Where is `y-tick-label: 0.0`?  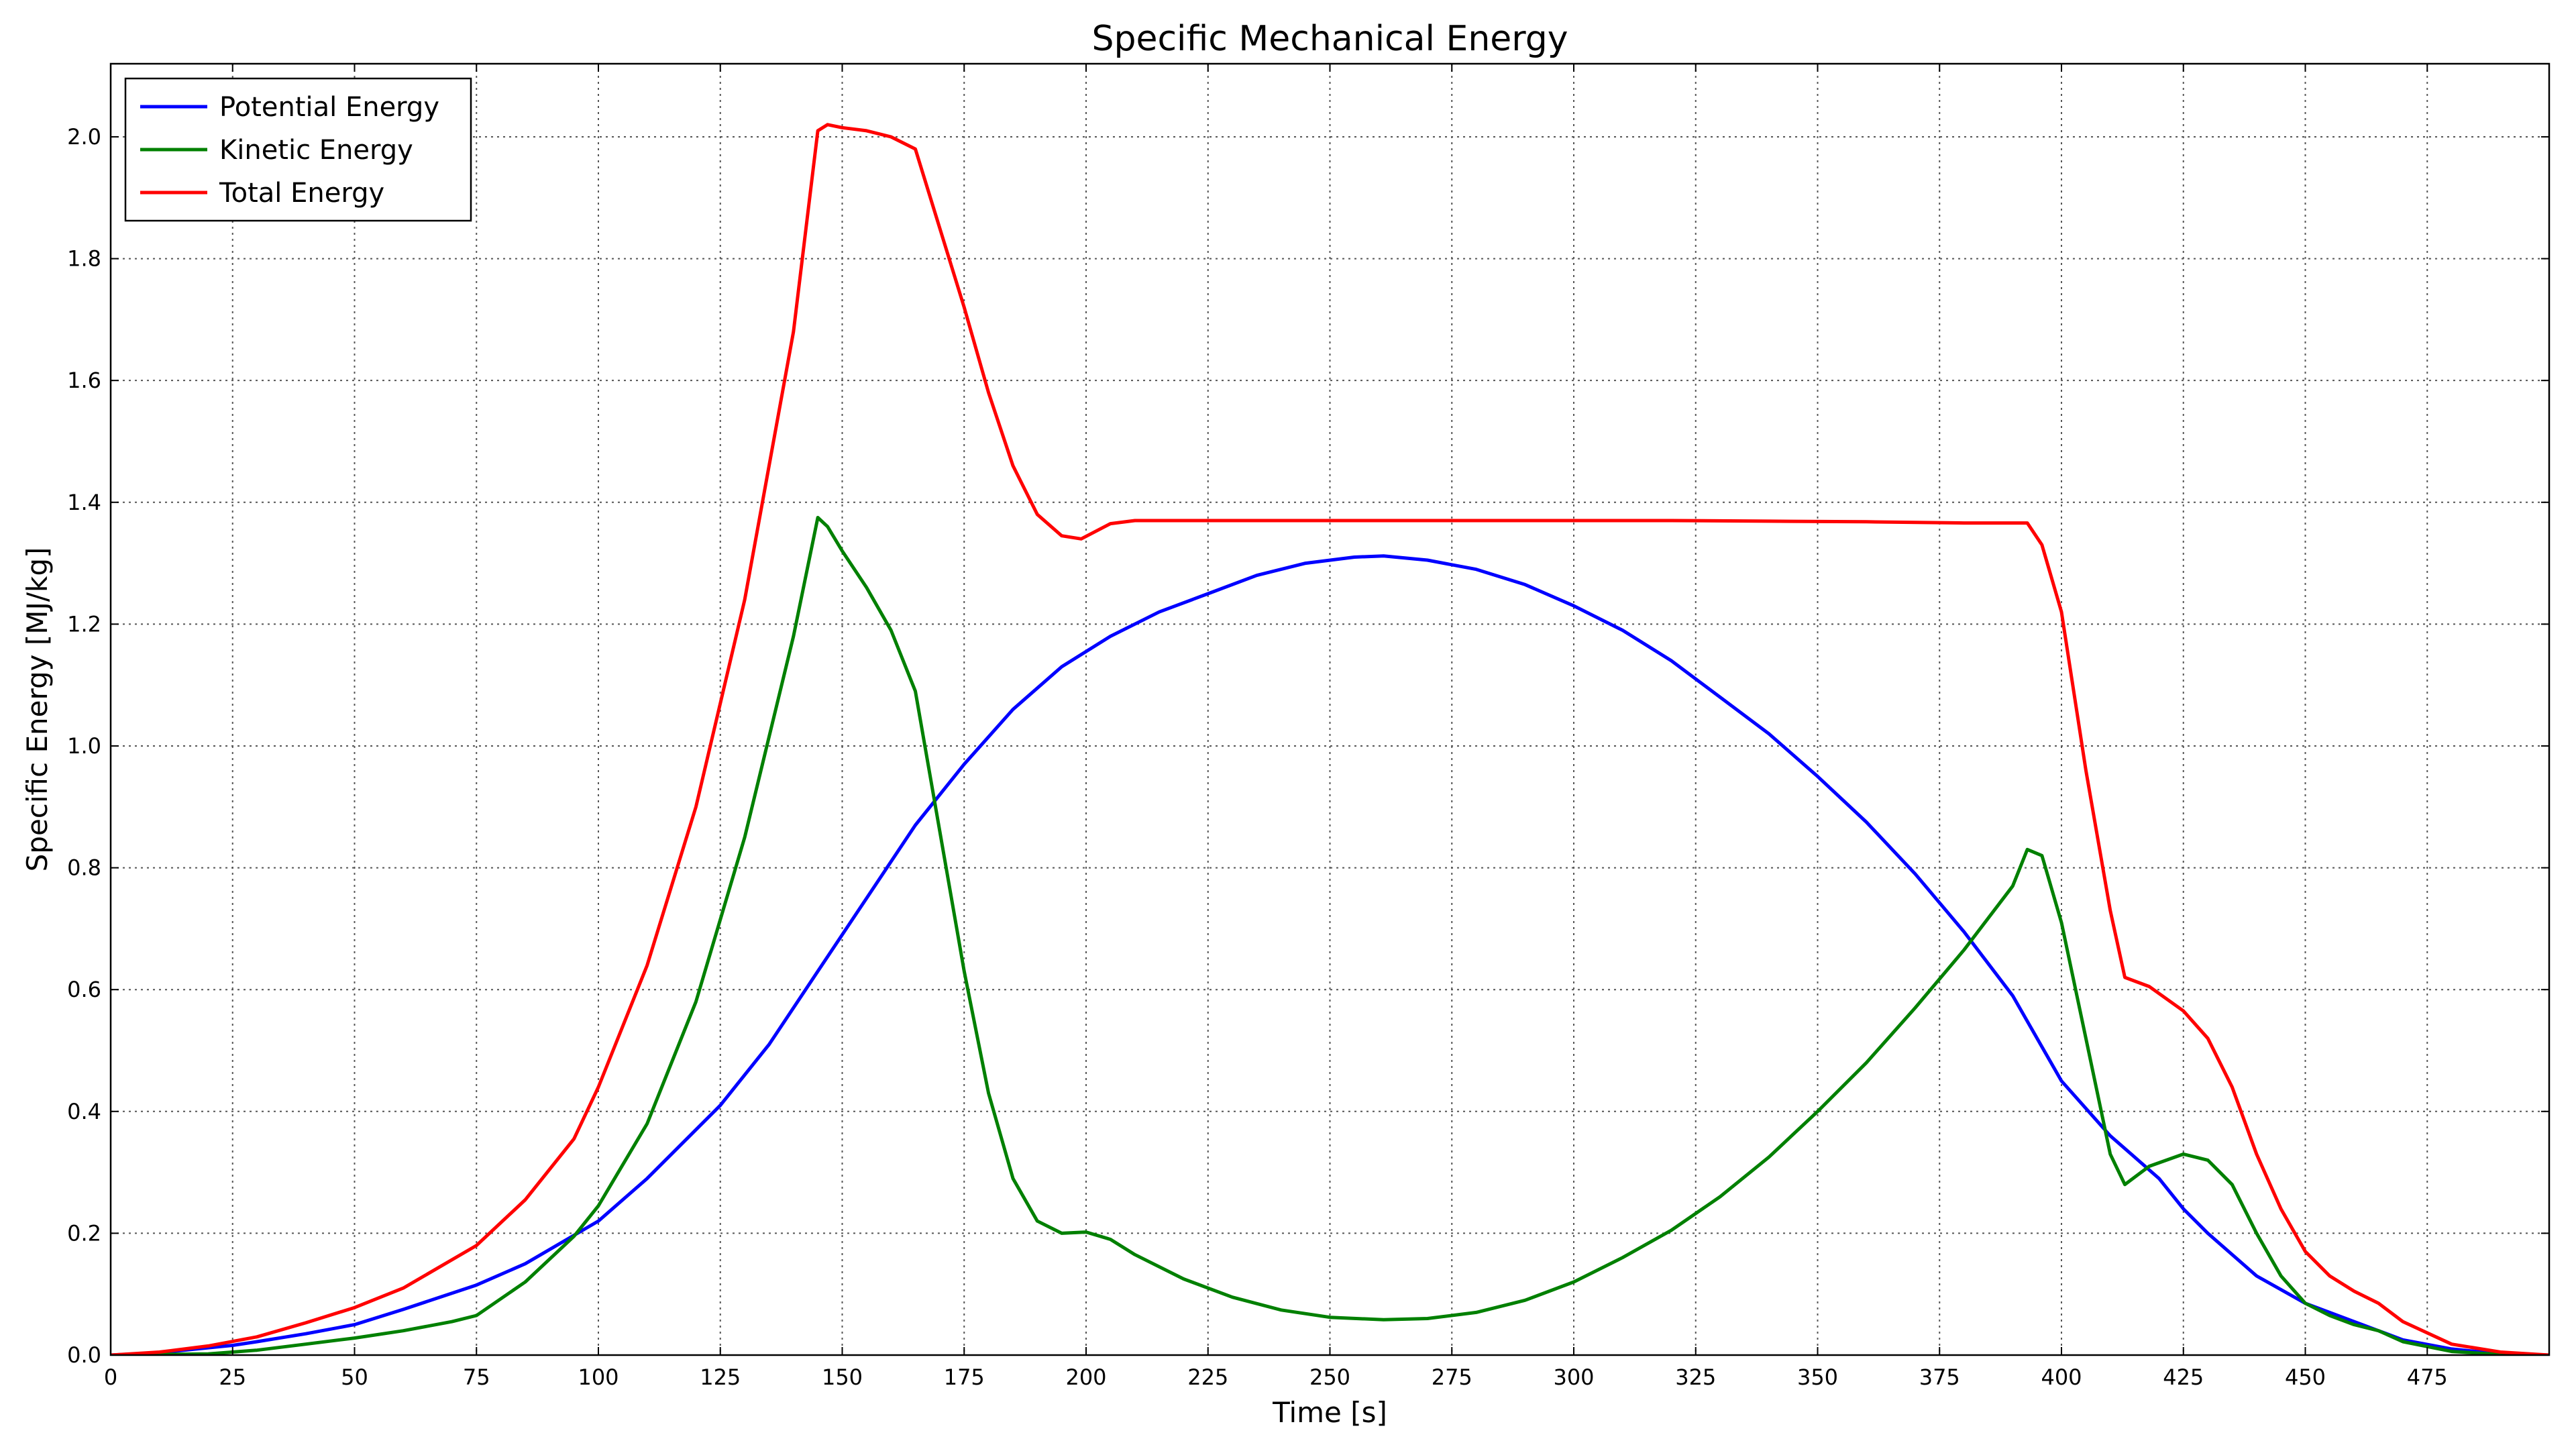 y-tick-label: 0.0 is located at coordinates (84, 1355).